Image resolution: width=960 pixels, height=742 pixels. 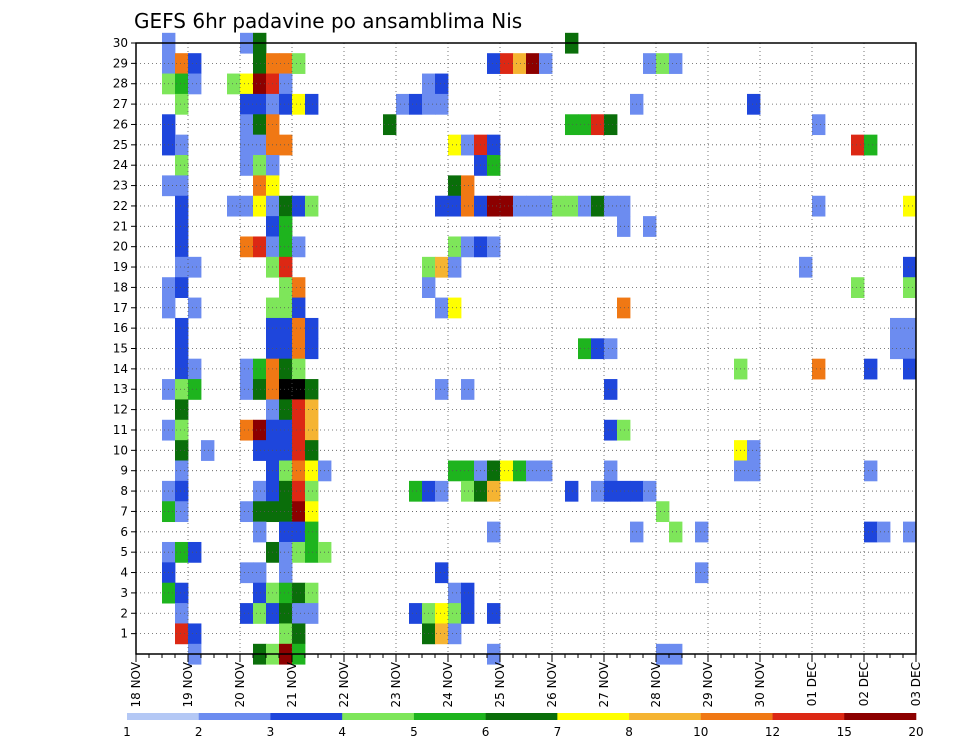 I want to click on y-tick-label: 8, so click(x=124, y=491).